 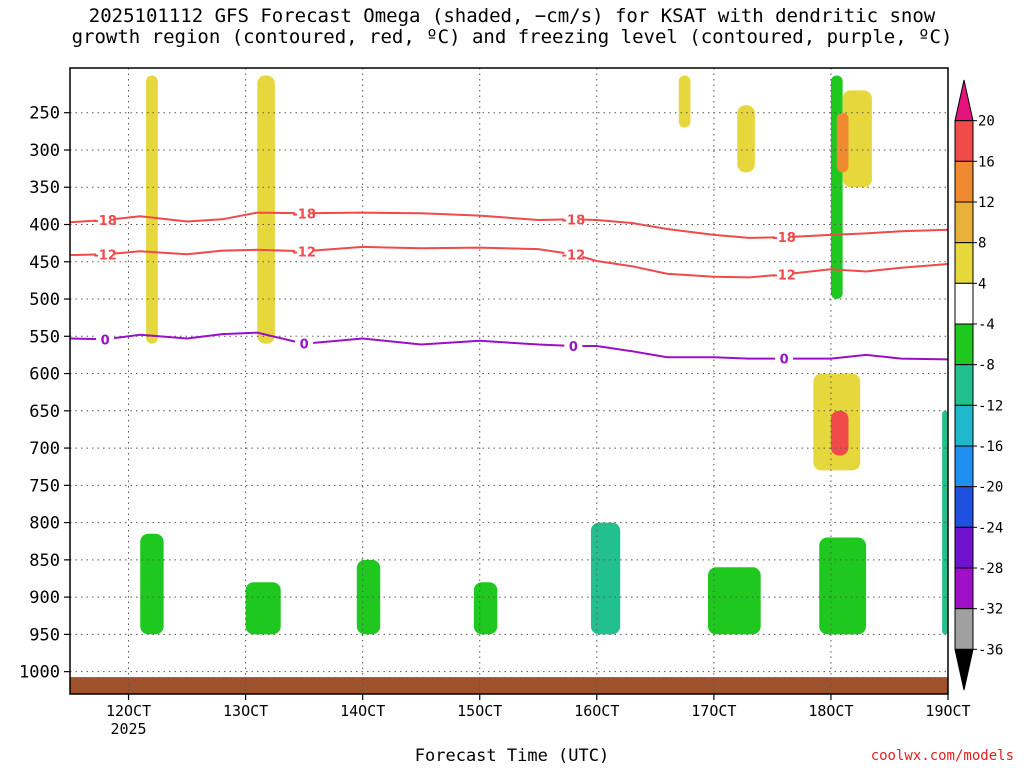 I want to click on x-tick-label-7: 19OCT, so click(x=947, y=711).